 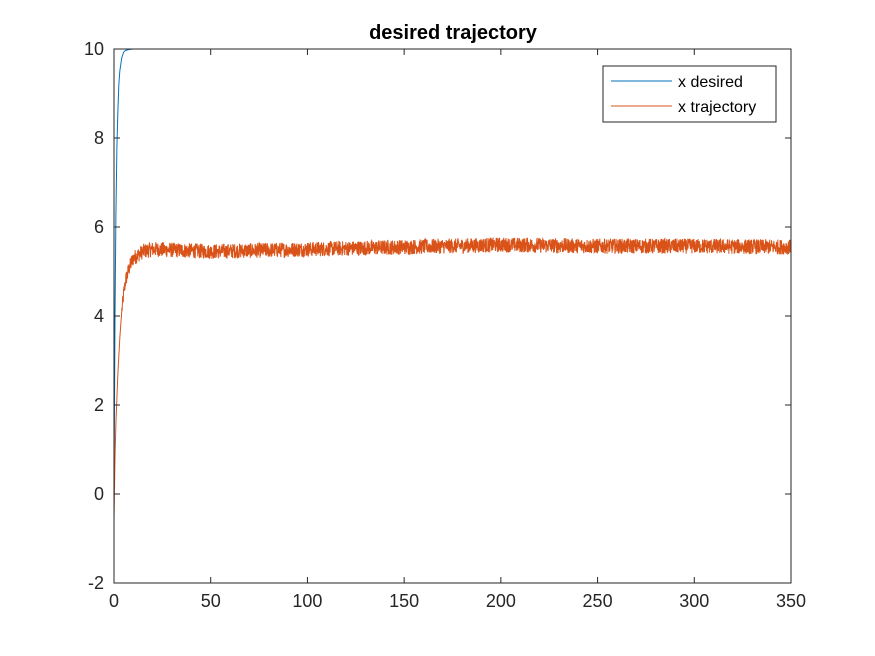 I want to click on y-tick-label: 2, so click(x=99, y=405).